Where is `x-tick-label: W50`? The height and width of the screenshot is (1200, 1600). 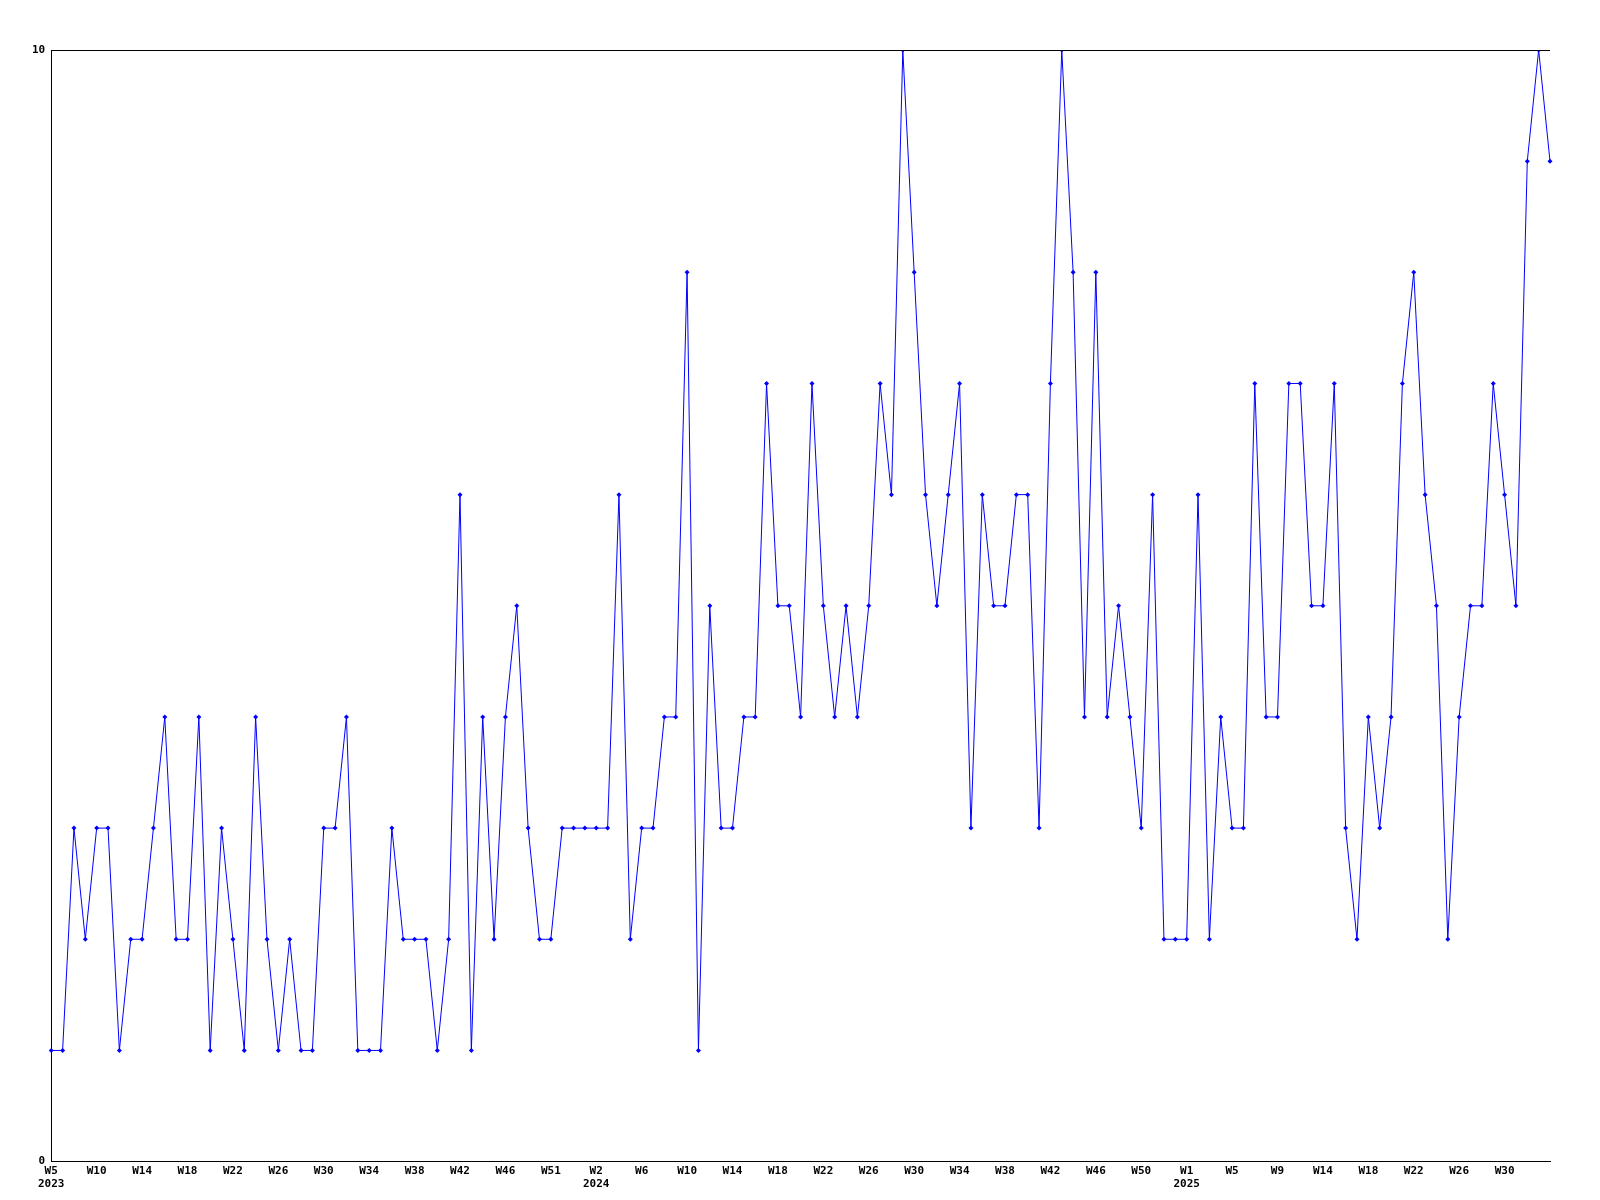 x-tick-label: W50 is located at coordinates (1141, 1171).